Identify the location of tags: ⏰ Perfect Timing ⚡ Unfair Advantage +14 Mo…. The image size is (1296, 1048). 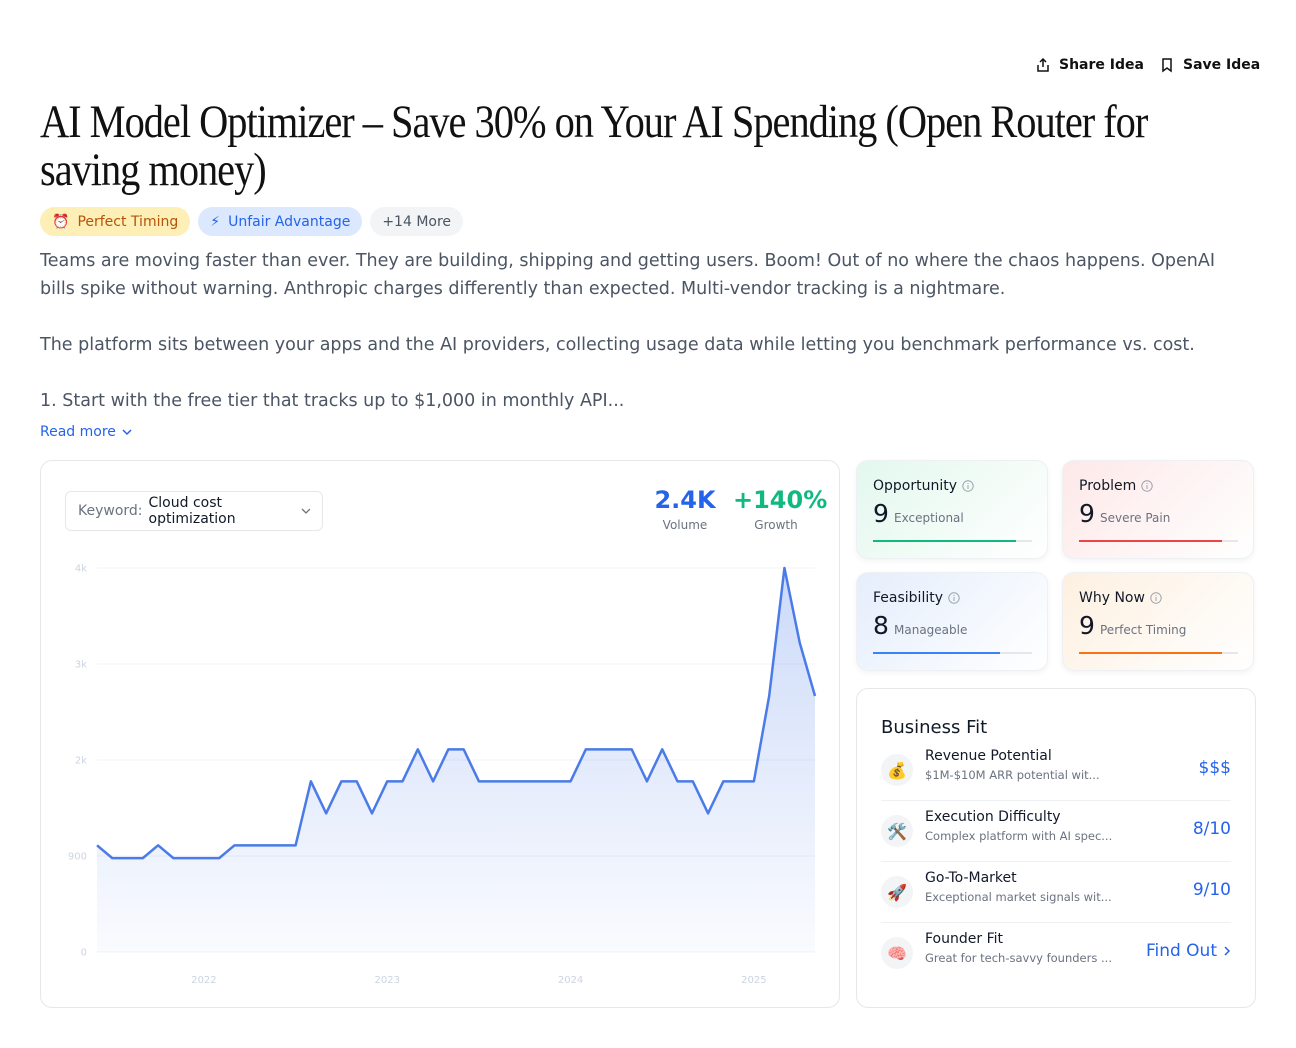
(252, 221).